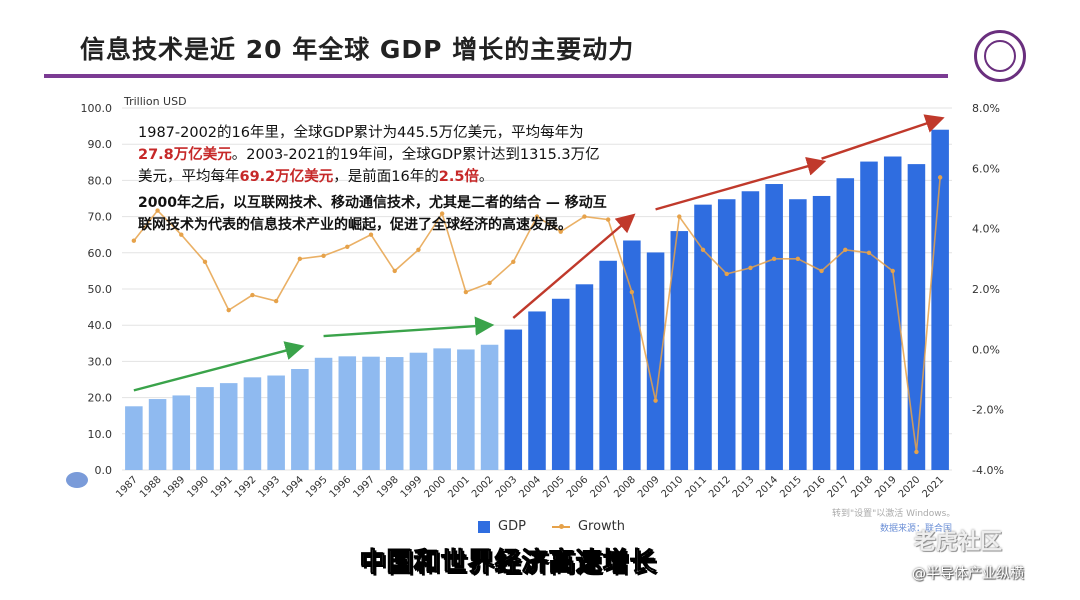  What do you see at coordinates (649, 487) in the screenshot?
I see `x-tick-label: 2009` at bounding box center [649, 487].